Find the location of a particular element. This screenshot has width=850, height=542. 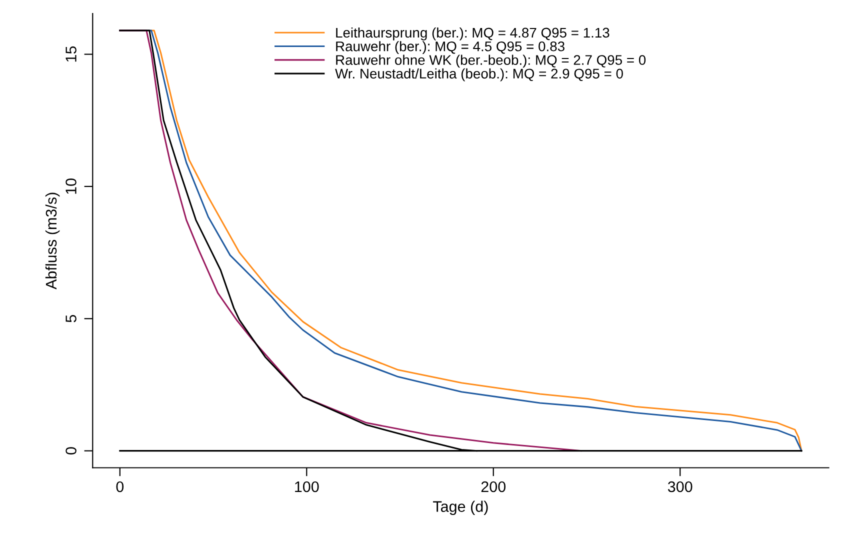

legend-label: Wr. Neustadt/Leitha (beob.): MQ = 2.9 Q95 = 0 is located at coordinates (479, 75).